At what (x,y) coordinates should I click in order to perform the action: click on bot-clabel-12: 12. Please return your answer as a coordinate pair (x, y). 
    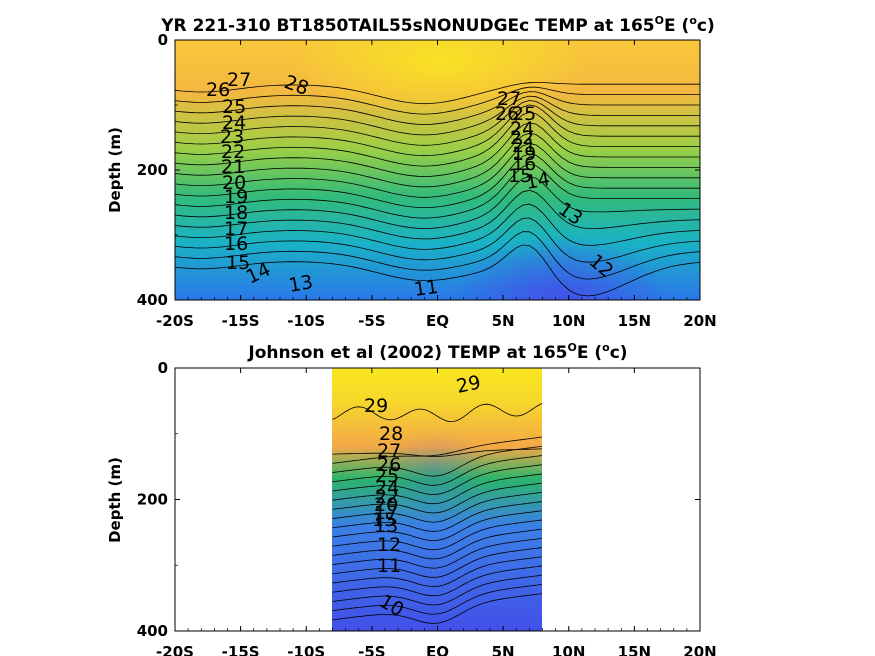
    Looking at the image, I should click on (389, 545).